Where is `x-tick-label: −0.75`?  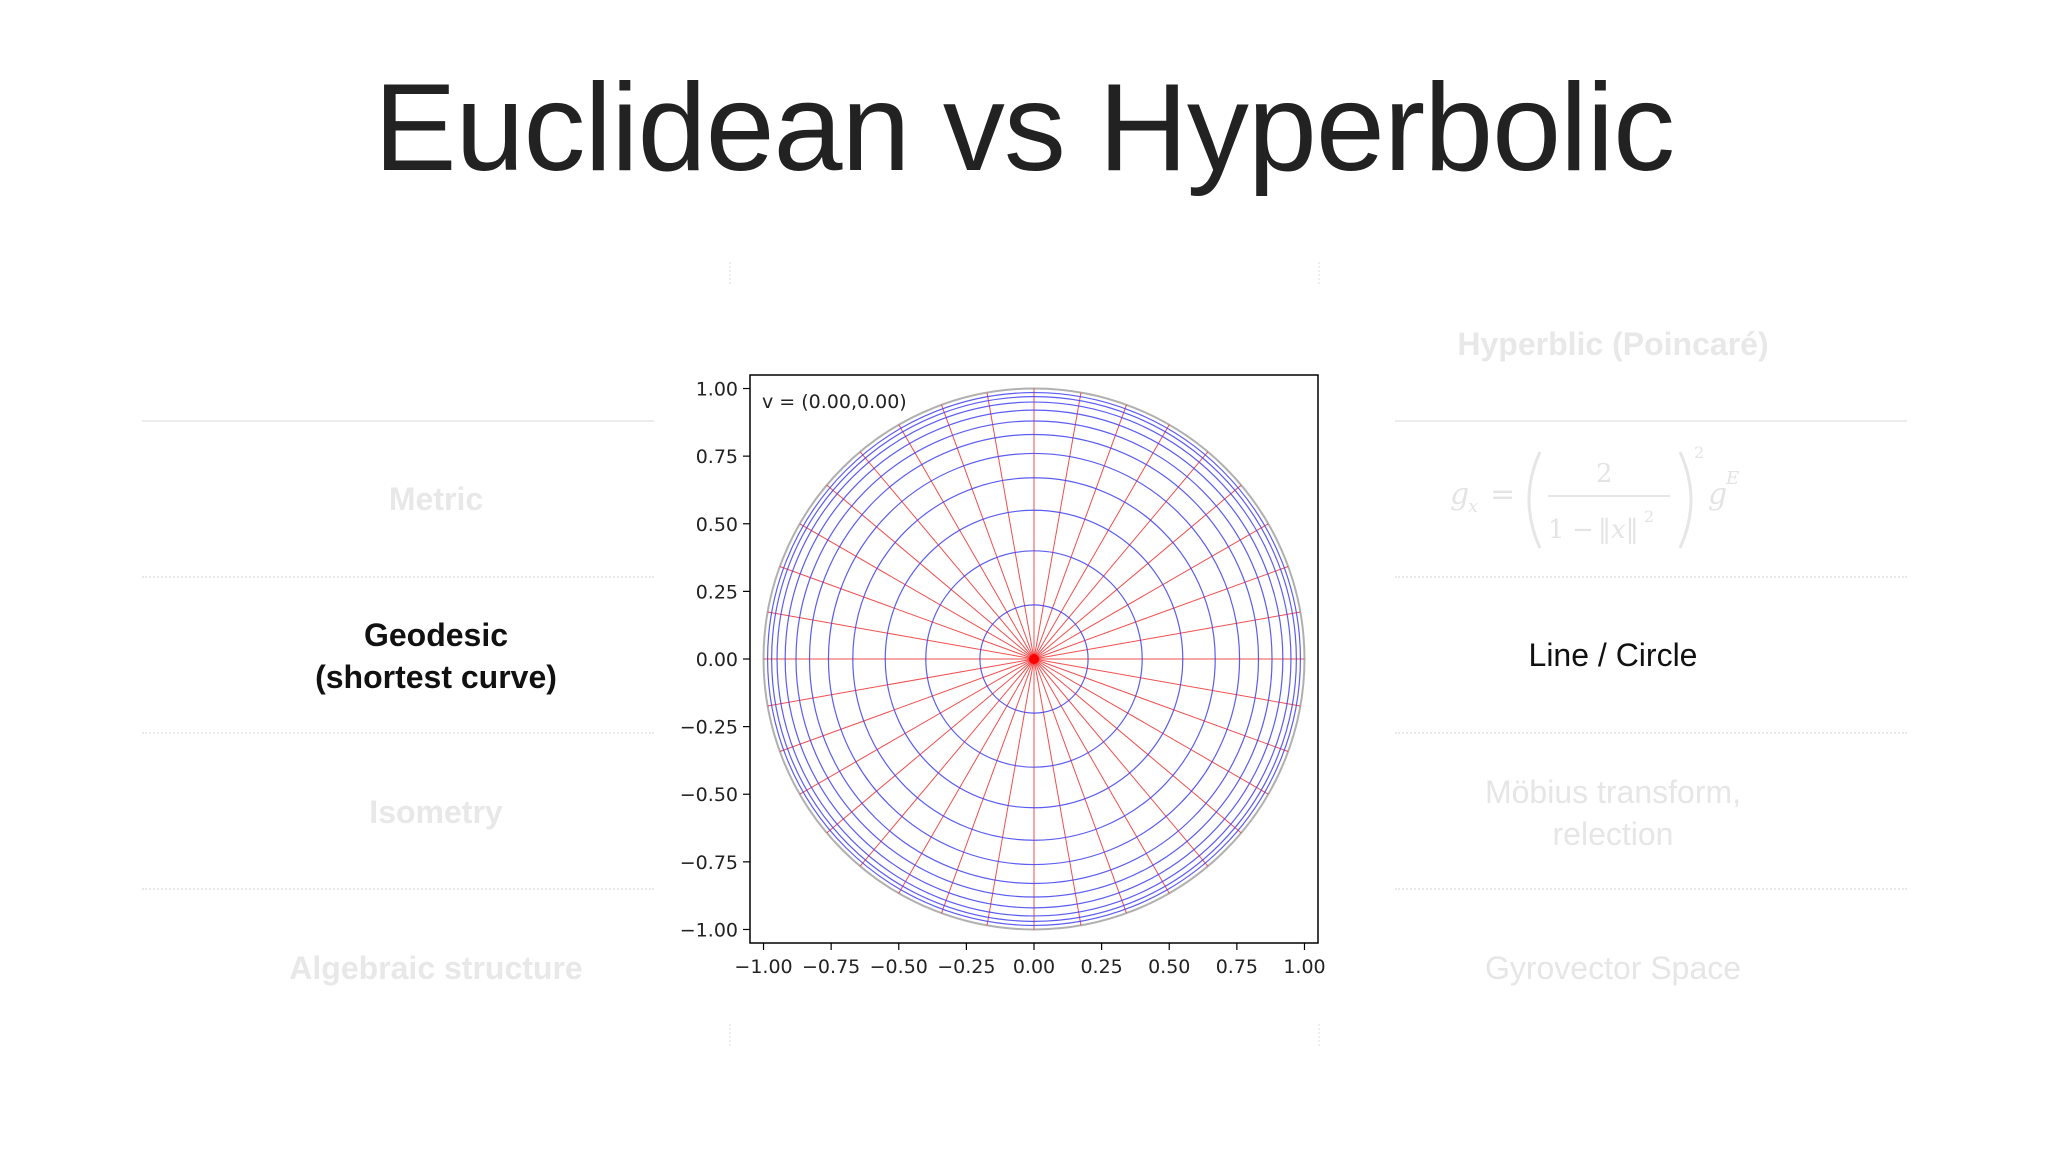
x-tick-label: −0.75 is located at coordinates (831, 967).